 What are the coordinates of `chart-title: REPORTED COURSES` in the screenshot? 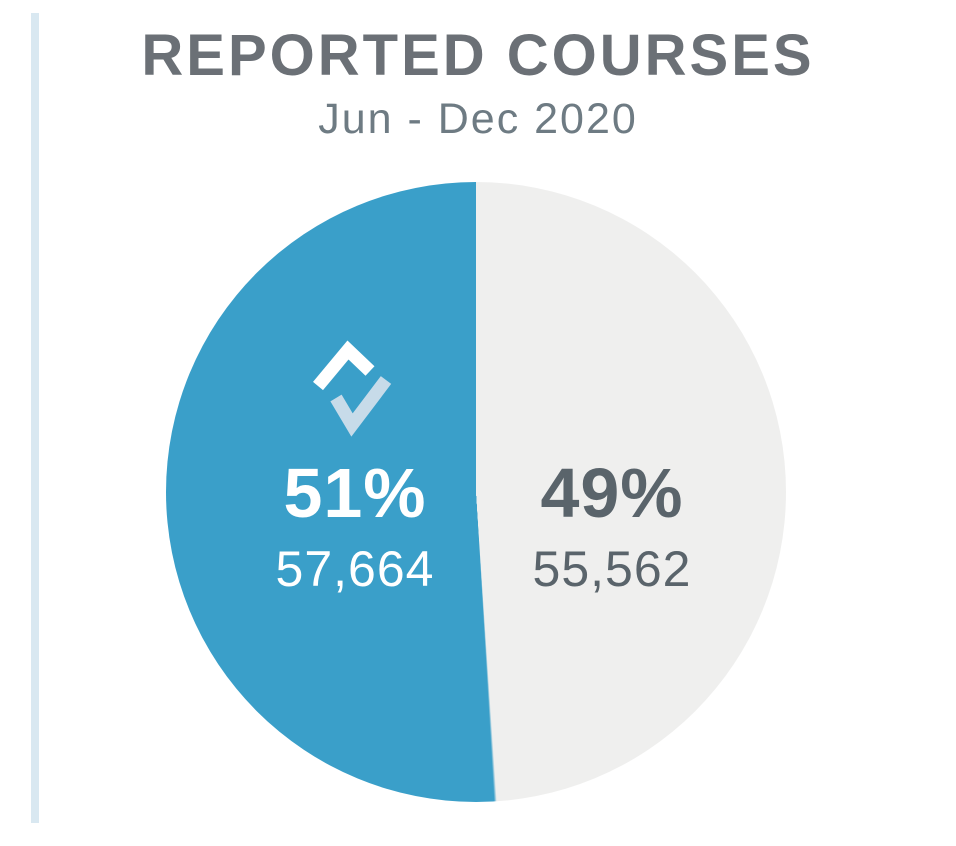 It's located at (478, 55).